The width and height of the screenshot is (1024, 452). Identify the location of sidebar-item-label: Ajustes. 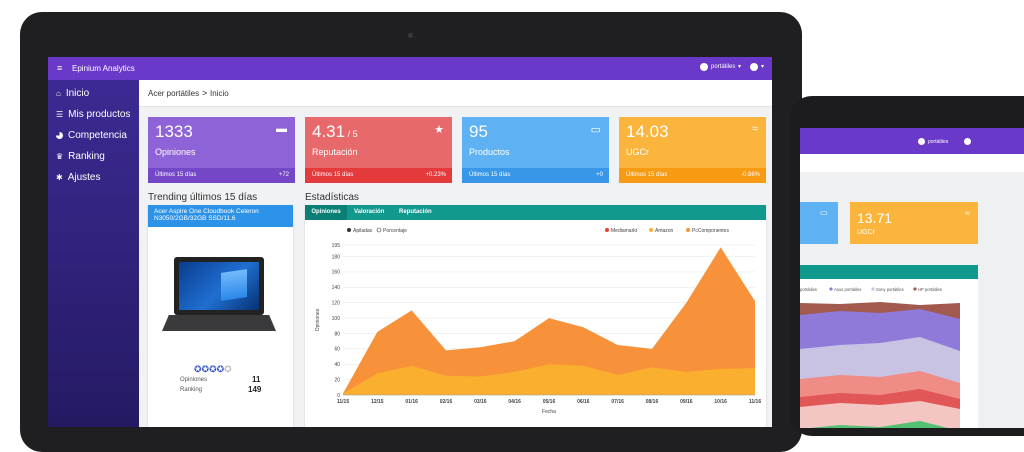
(84, 177).